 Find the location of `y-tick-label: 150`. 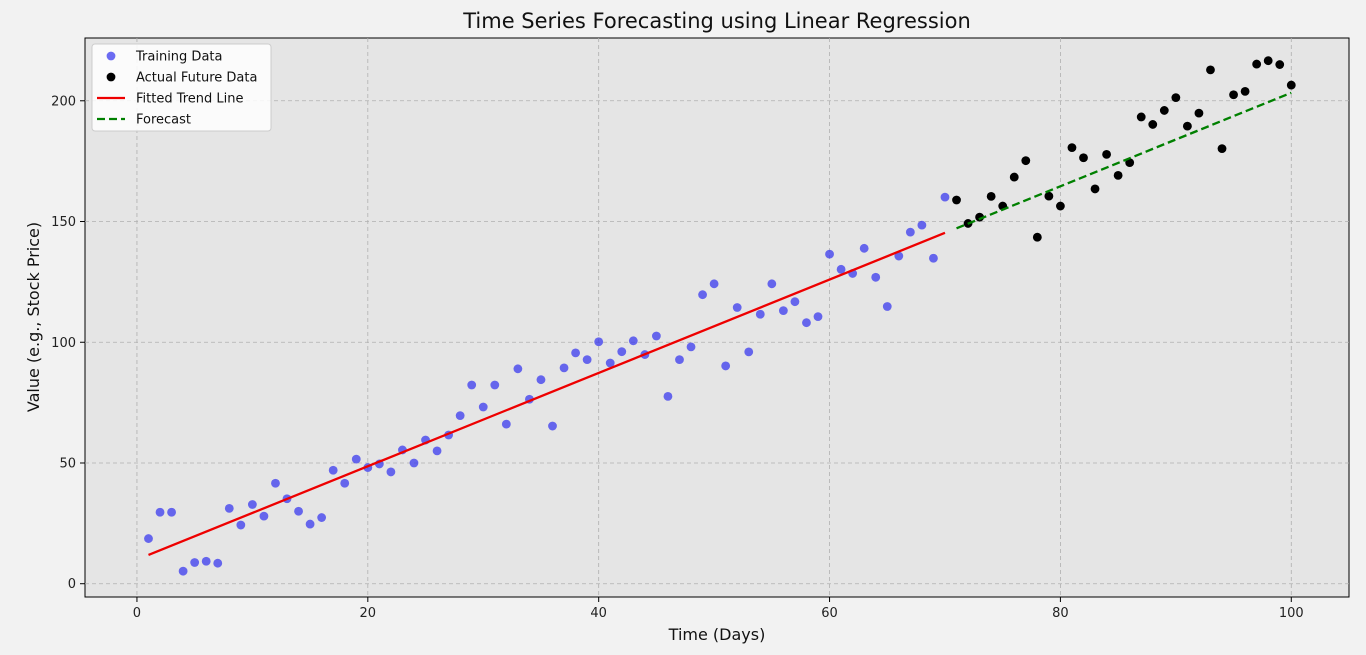

y-tick-label: 150 is located at coordinates (63, 222).